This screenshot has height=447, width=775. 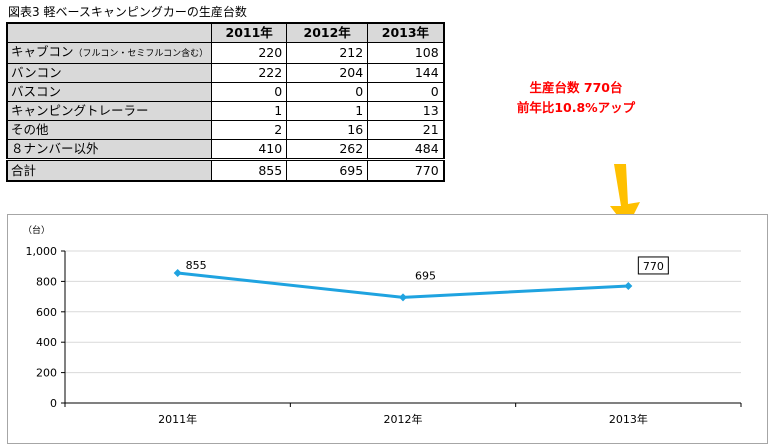 What do you see at coordinates (109, 73) in the screenshot?
I see `row-label: バンコン` at bounding box center [109, 73].